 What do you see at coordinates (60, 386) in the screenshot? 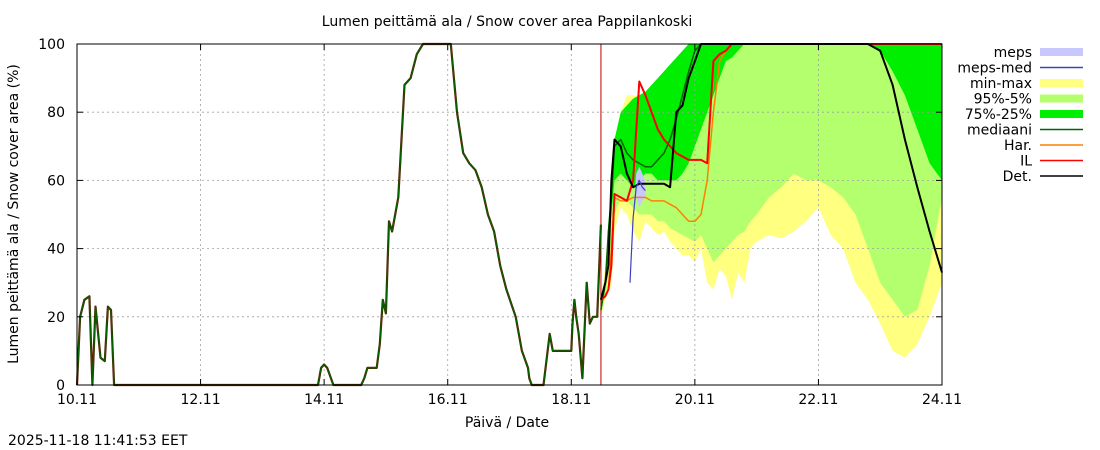
I see `y-tick-label: 0` at bounding box center [60, 386].